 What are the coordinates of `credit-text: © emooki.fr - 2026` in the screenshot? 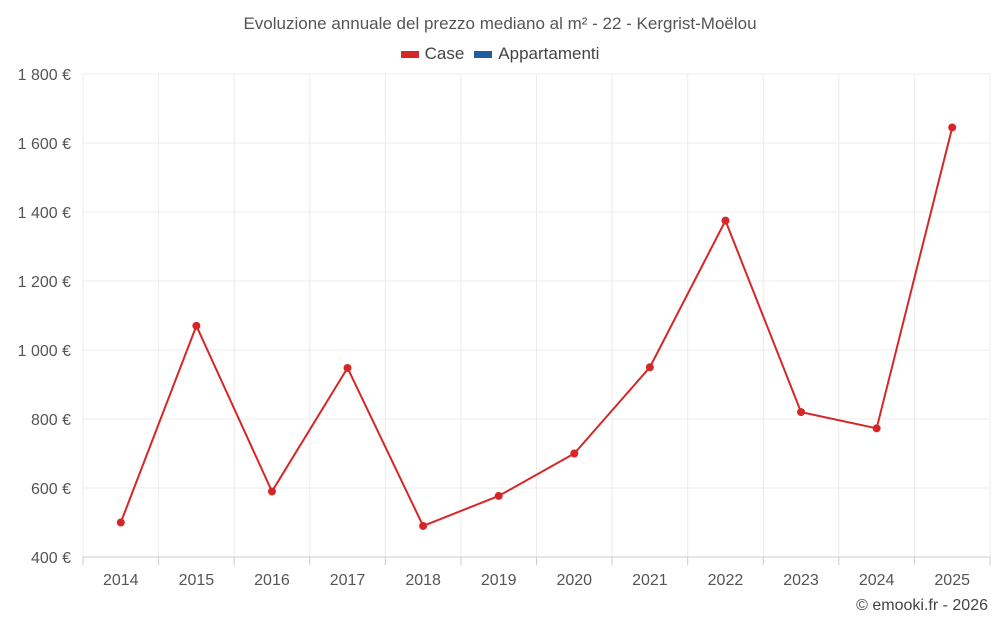 It's located at (922, 605).